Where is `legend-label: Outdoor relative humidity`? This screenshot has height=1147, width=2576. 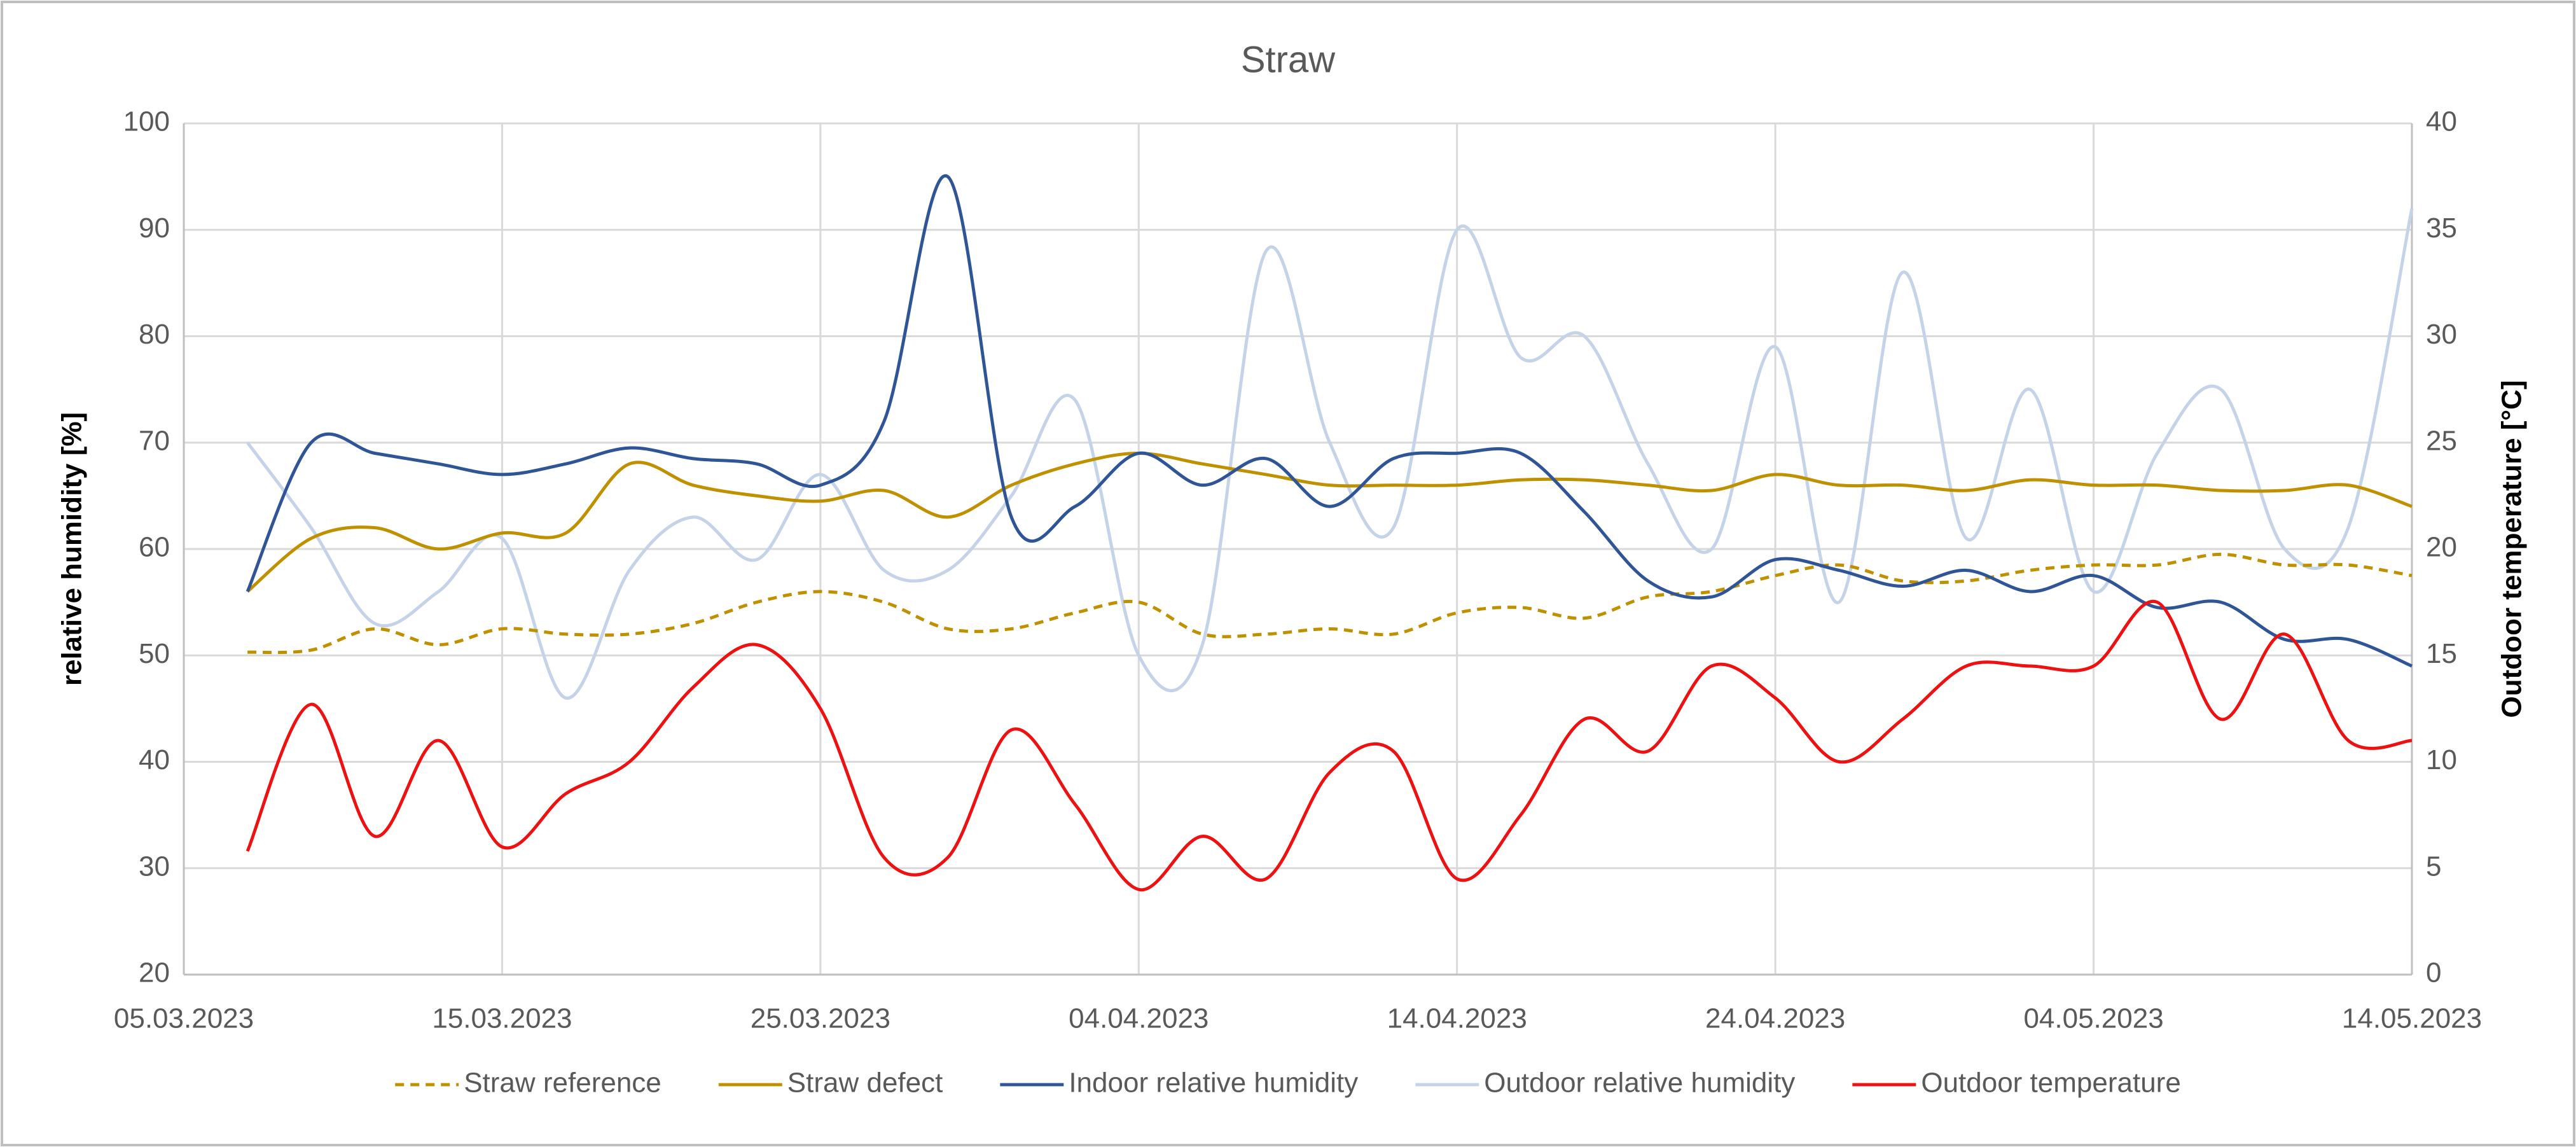
legend-label: Outdoor relative humidity is located at coordinates (1639, 1083).